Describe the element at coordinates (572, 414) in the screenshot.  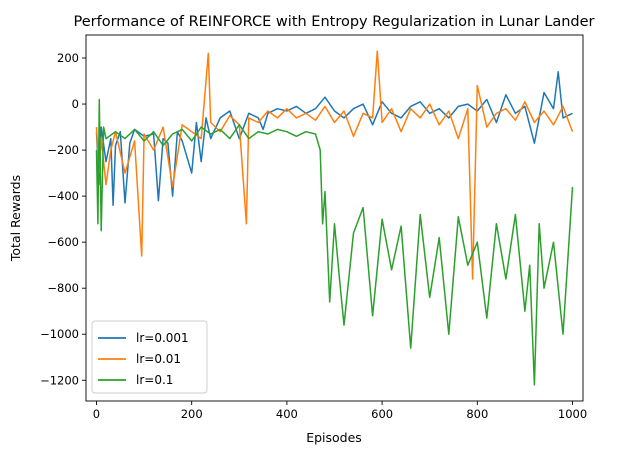
I see `x-tick-label: 1000` at that location.